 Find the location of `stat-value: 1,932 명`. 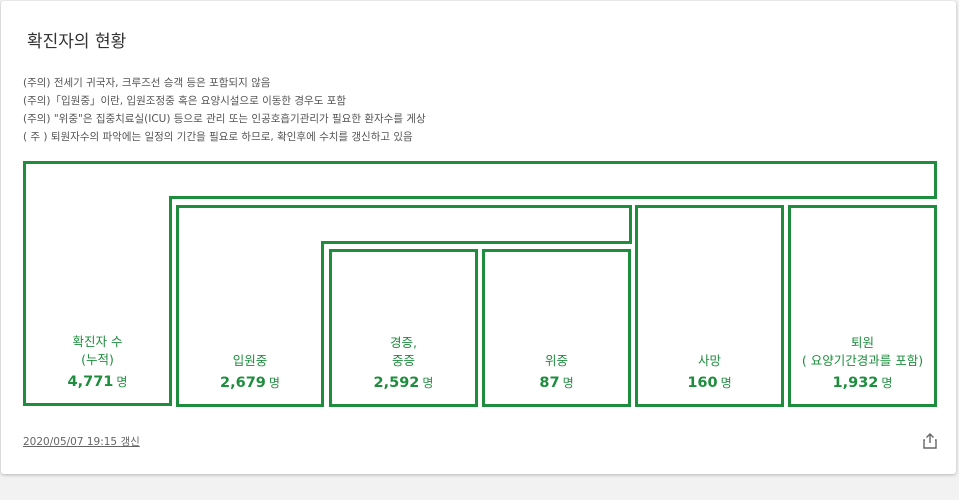

stat-value: 1,932 명 is located at coordinates (863, 383).